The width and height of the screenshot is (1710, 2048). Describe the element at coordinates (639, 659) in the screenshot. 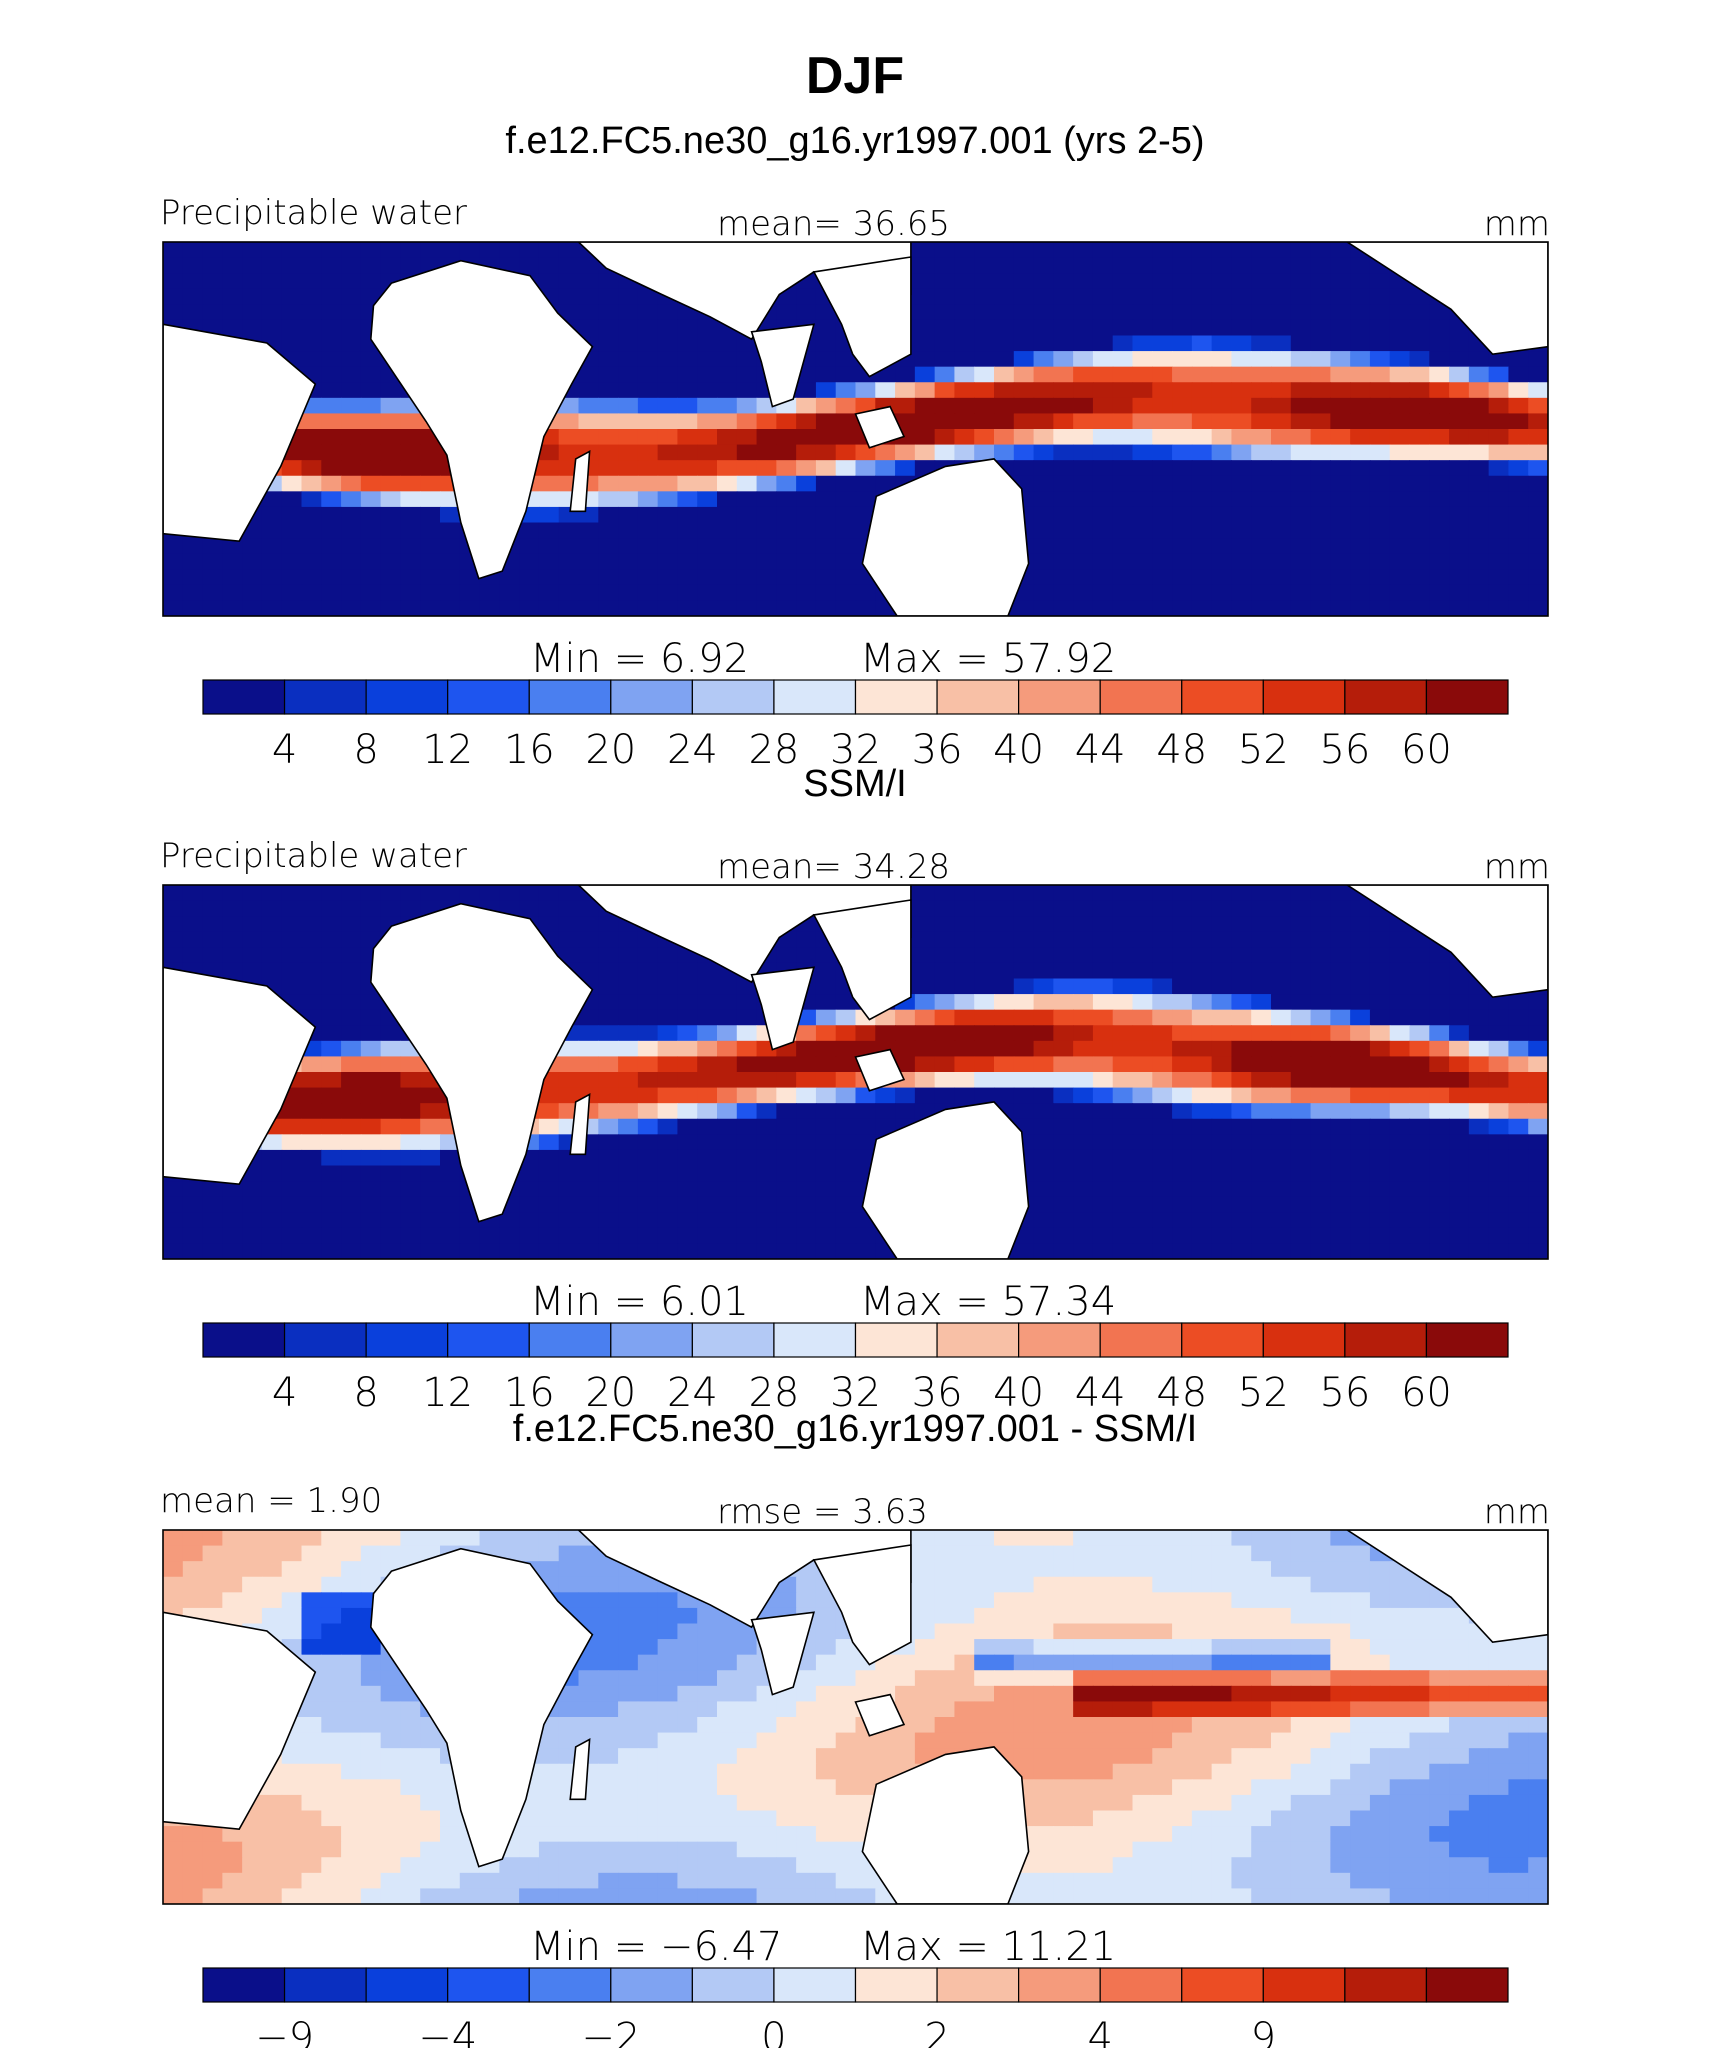

I see `min-label: Min = 6.92` at that location.